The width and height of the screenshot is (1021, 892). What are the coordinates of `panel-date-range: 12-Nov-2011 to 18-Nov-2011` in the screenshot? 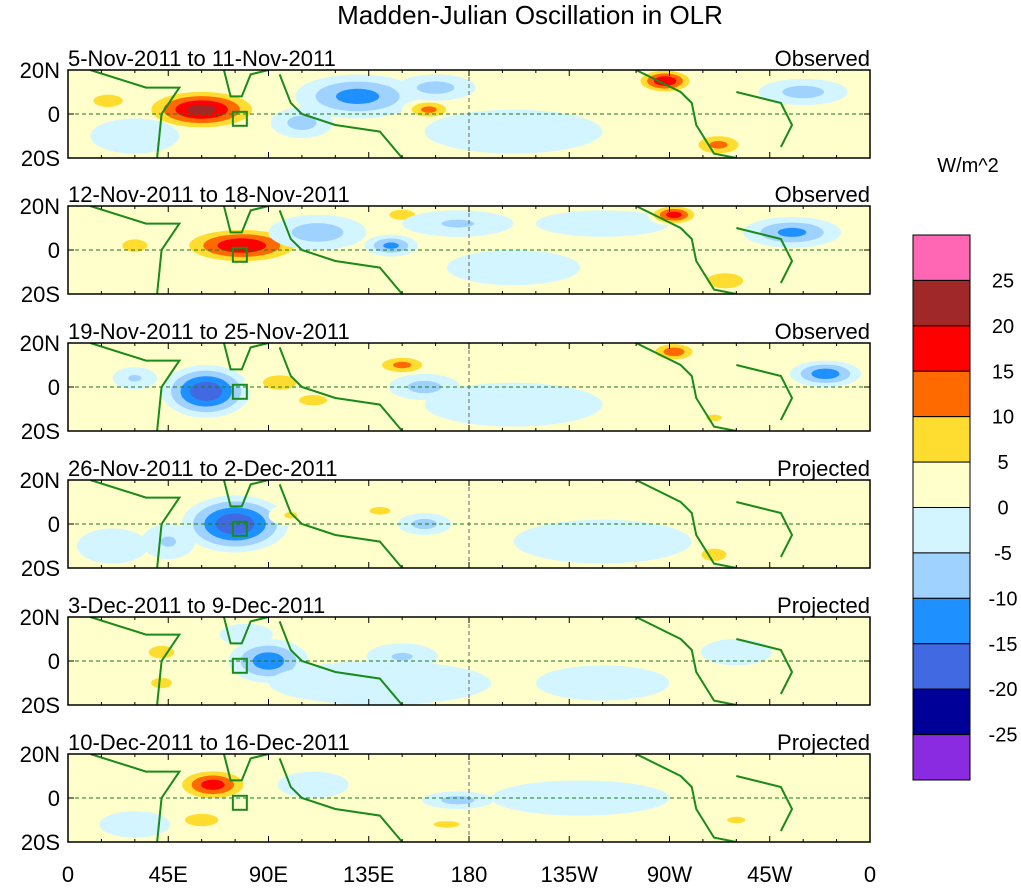 It's located at (209, 194).